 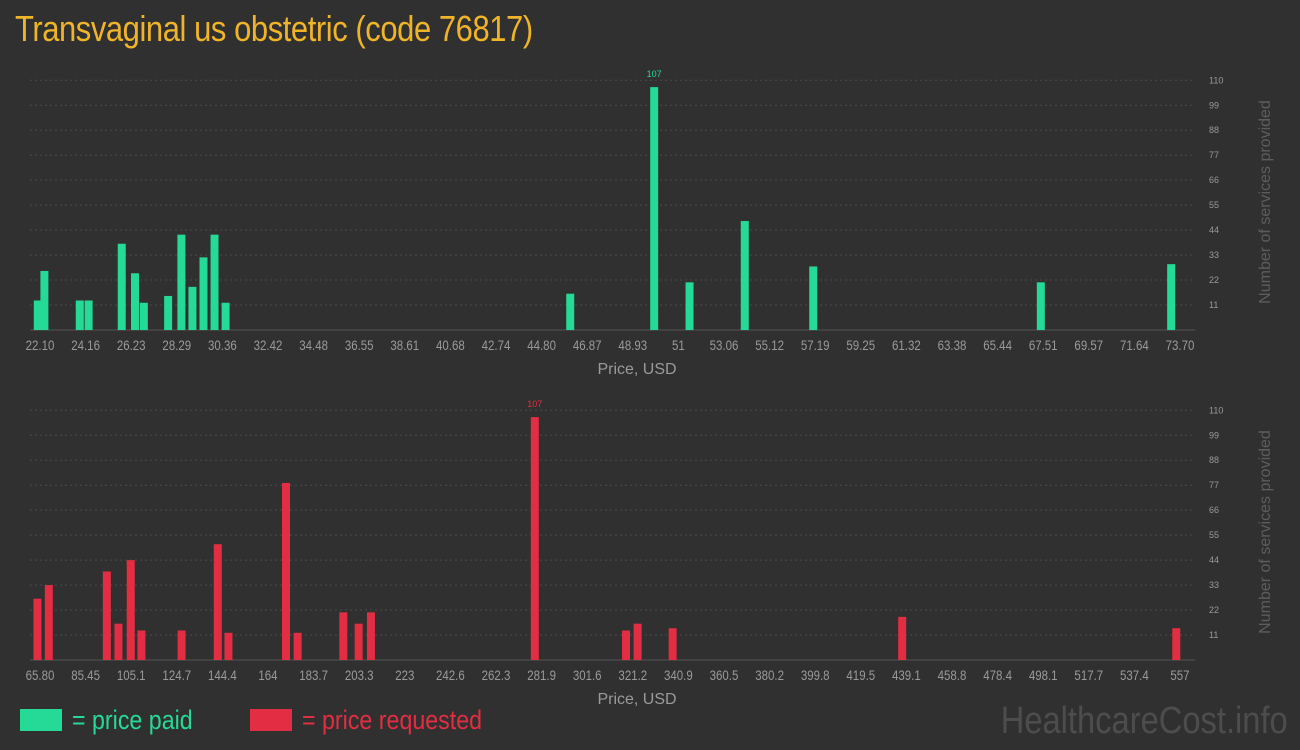 I want to click on x-tick-label: 65.80, so click(x=40, y=675).